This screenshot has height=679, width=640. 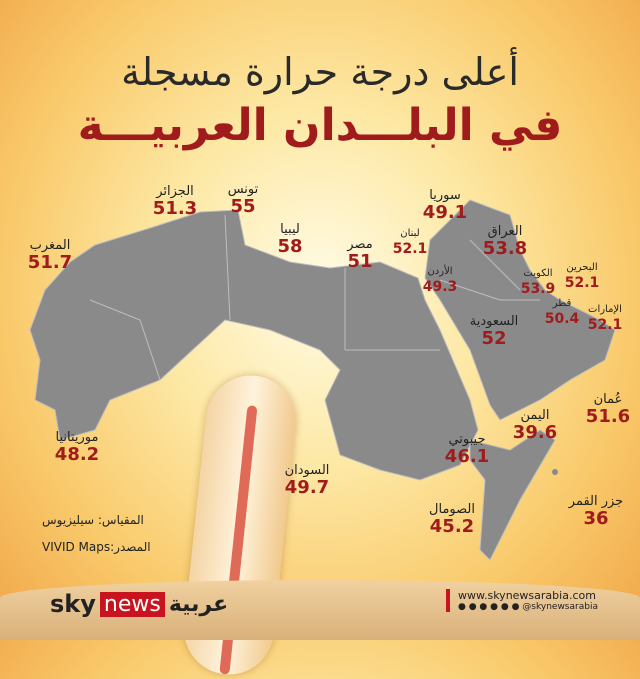 I want to click on country-label-qatar: قطر 50.4, so click(x=562, y=312).